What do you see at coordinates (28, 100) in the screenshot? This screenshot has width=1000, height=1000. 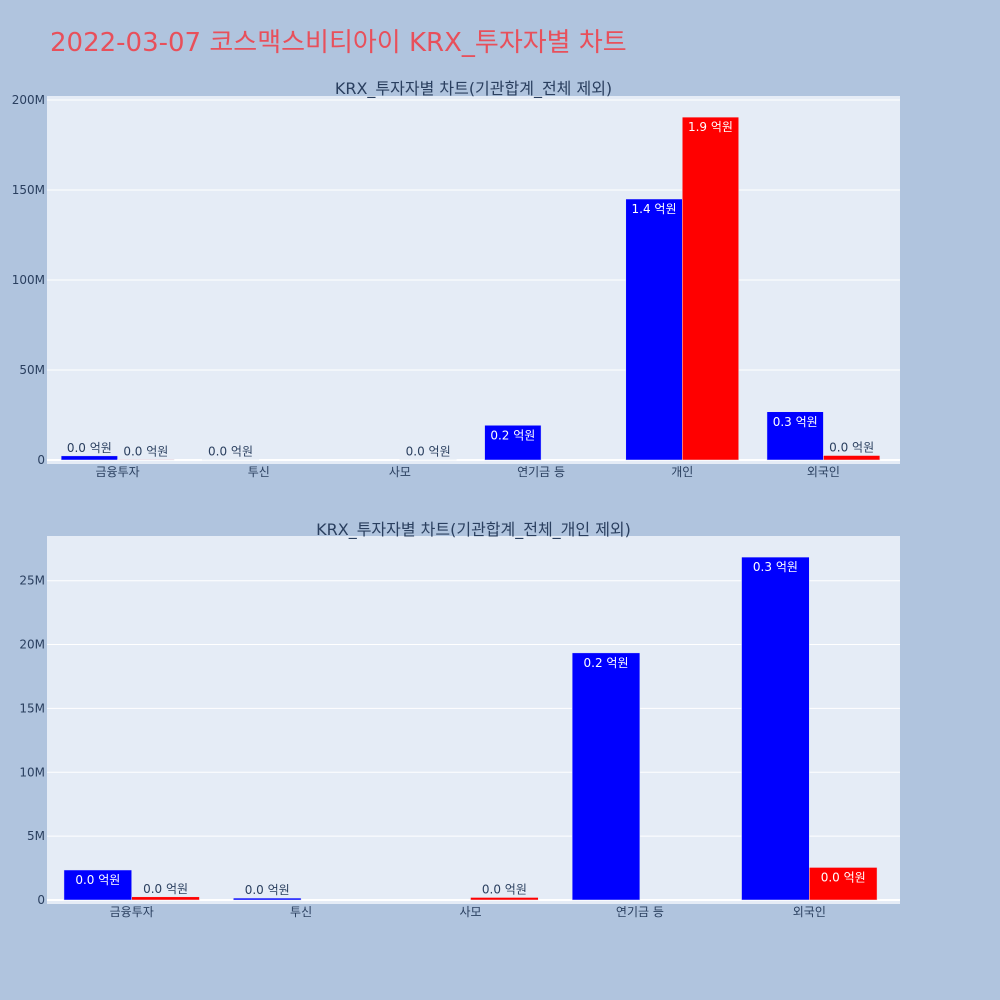 I see `y-tick-label: 200M` at bounding box center [28, 100].